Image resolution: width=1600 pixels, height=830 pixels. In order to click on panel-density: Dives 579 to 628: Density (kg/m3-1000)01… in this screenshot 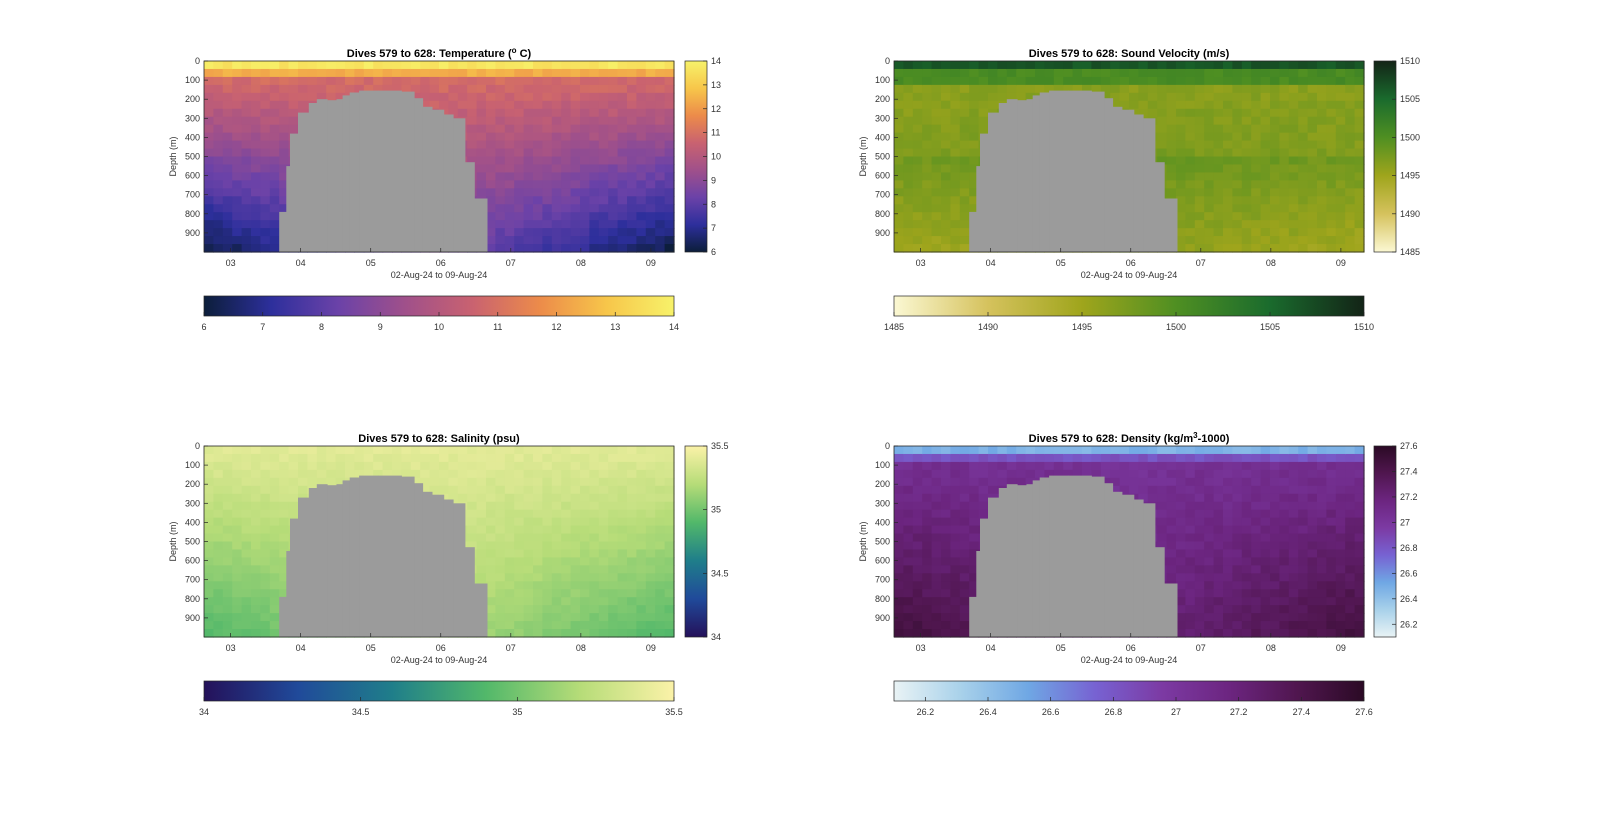, I will do `click(1138, 574)`.